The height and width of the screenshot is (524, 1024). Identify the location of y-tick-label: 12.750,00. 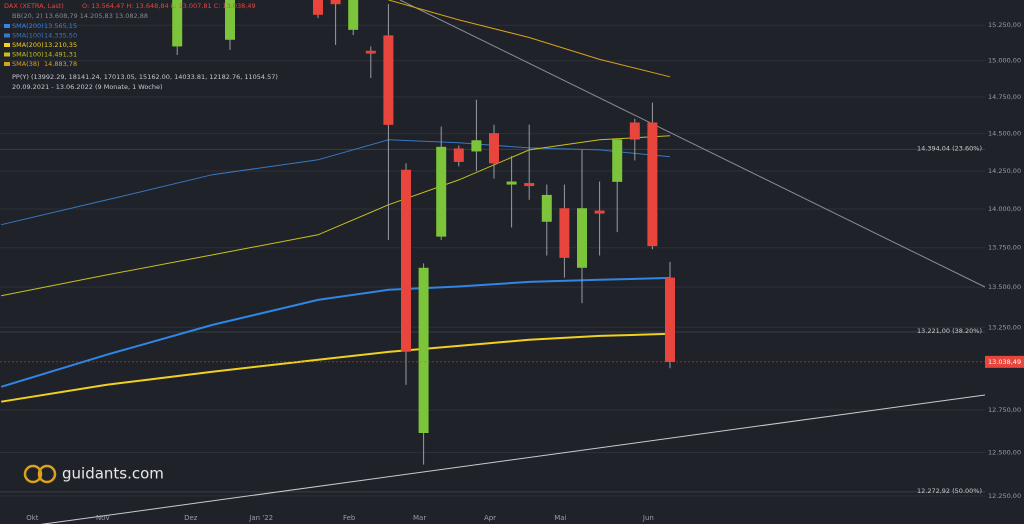
(1004, 410).